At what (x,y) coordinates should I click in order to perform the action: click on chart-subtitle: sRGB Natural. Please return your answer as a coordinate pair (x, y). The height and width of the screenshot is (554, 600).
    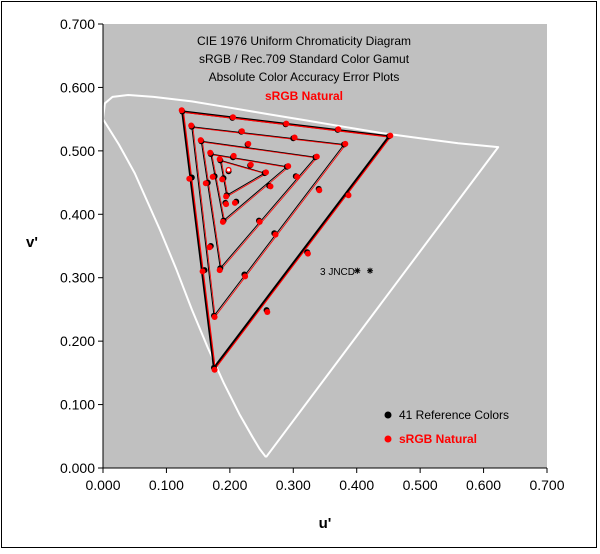
    Looking at the image, I should click on (304, 96).